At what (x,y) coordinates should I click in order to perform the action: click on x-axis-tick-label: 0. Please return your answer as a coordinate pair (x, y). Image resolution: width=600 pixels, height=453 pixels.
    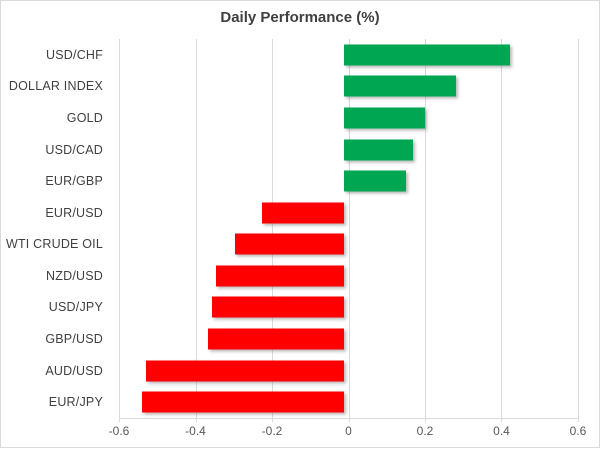
    Looking at the image, I should click on (348, 431).